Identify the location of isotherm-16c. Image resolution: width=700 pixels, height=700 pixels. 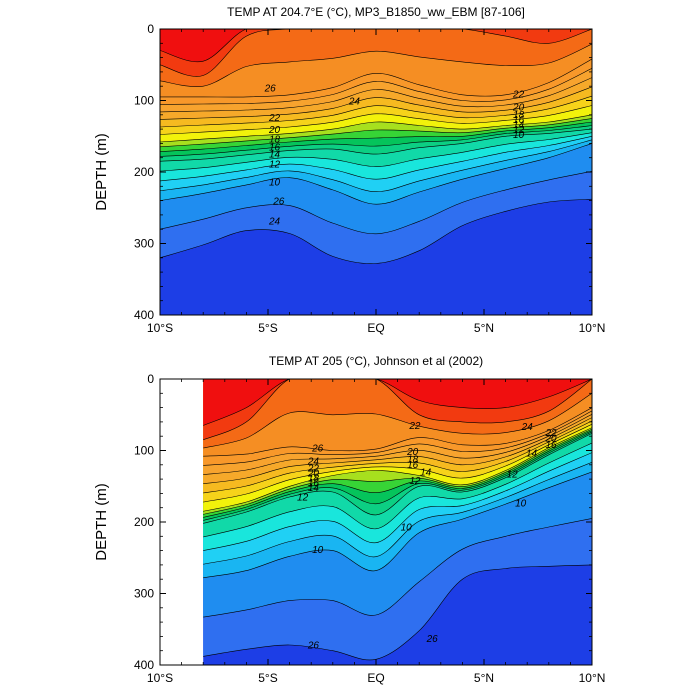
(376, 145).